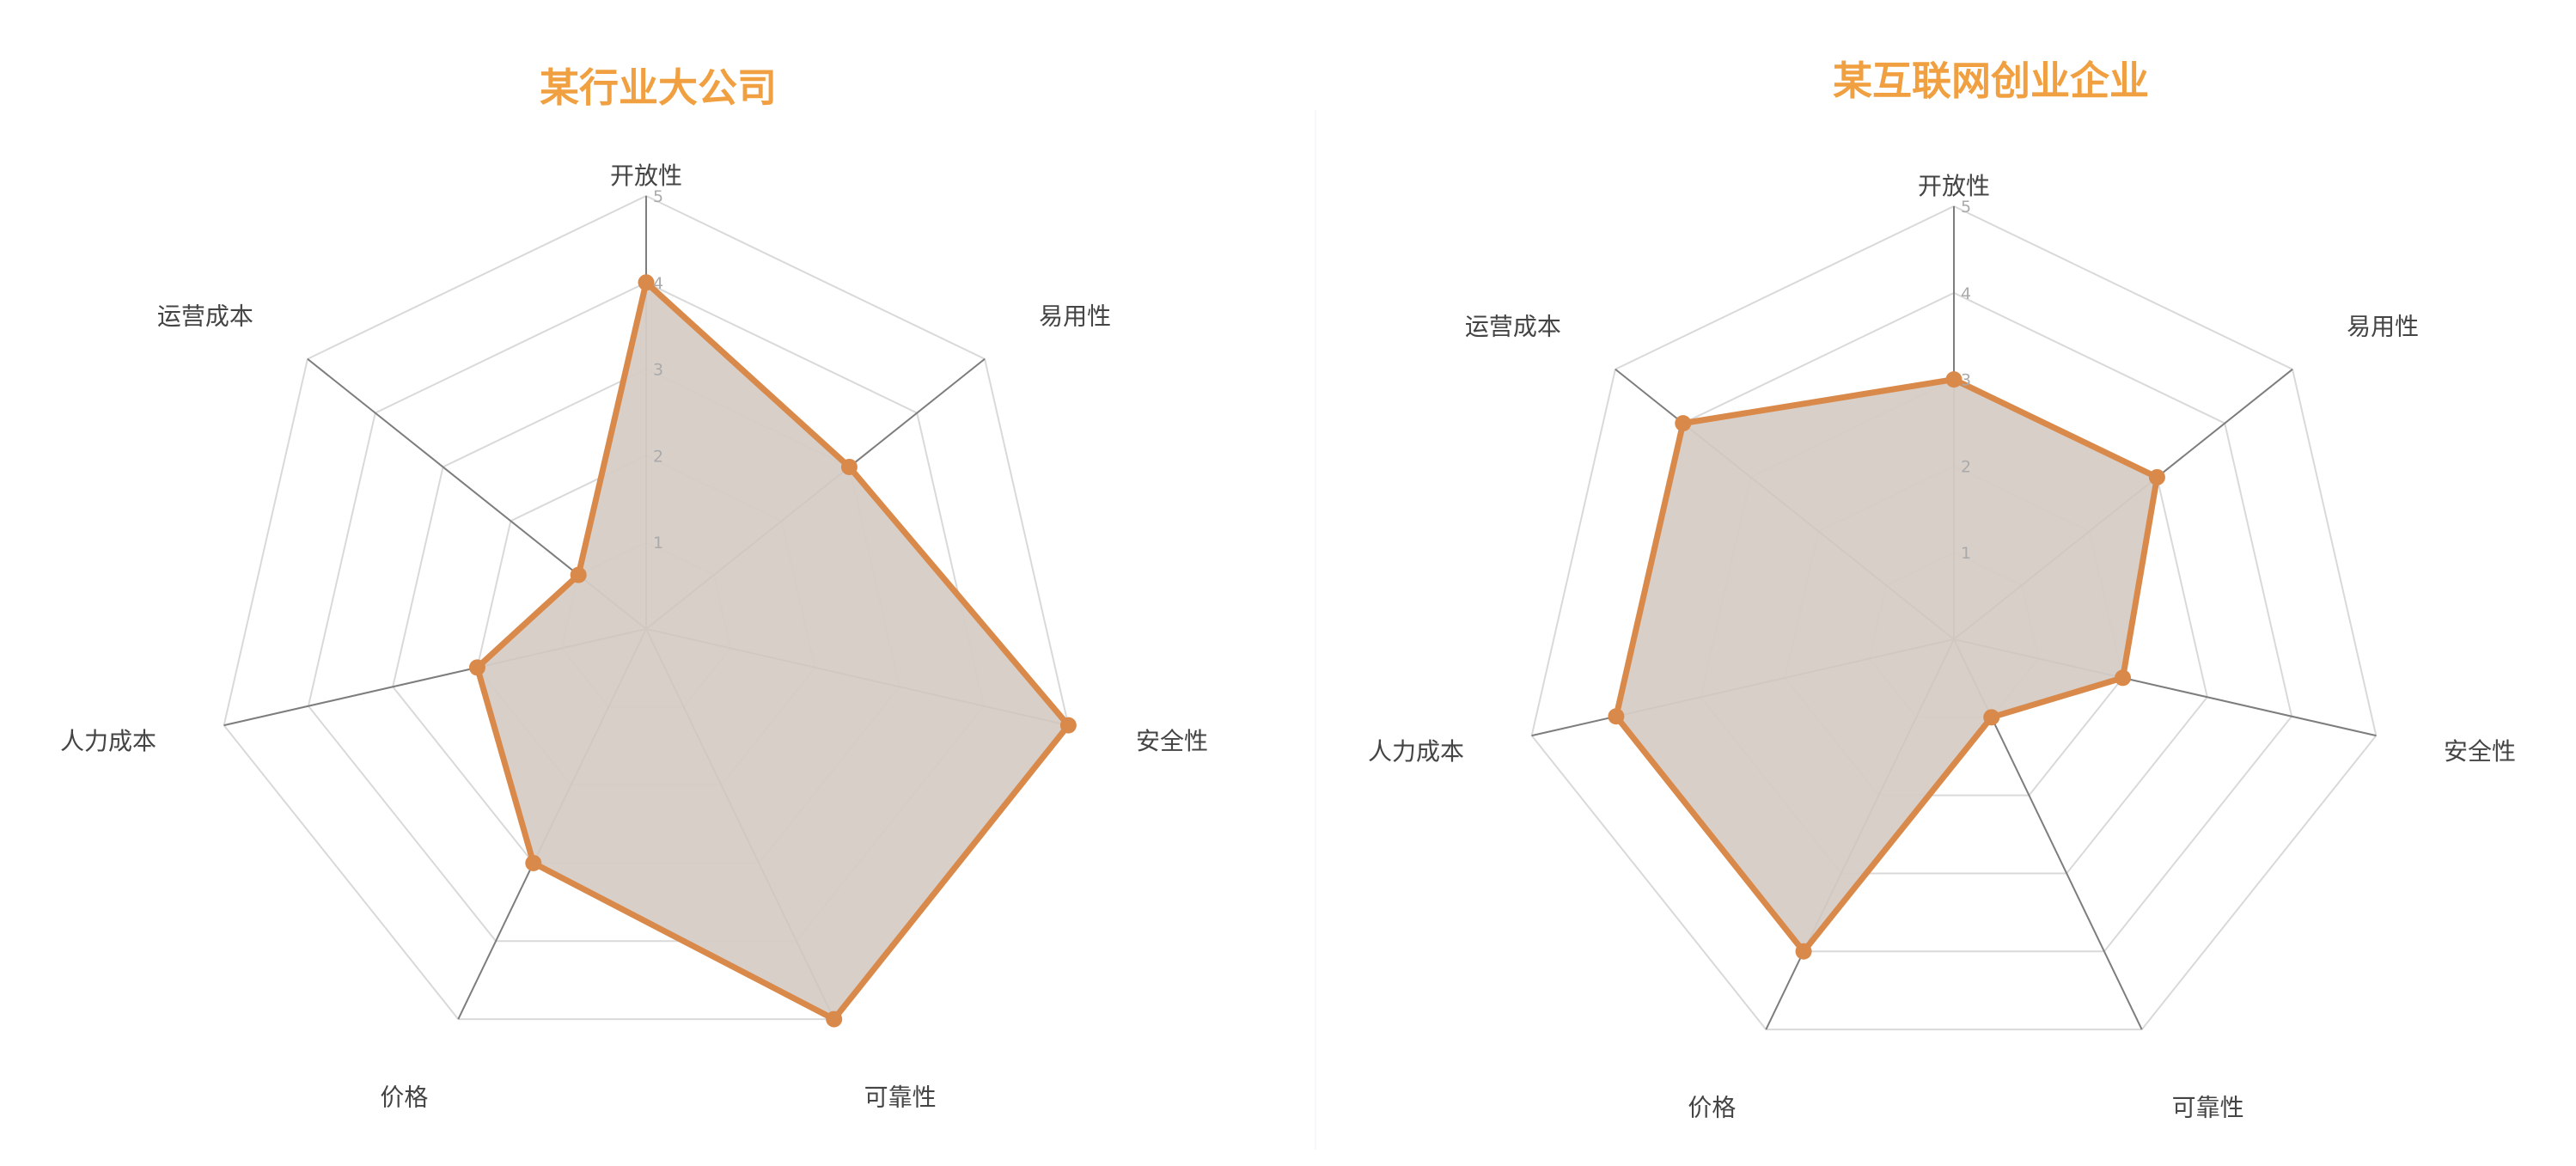  What do you see at coordinates (658, 87) in the screenshot?
I see `chart-title: 某行业大公司` at bounding box center [658, 87].